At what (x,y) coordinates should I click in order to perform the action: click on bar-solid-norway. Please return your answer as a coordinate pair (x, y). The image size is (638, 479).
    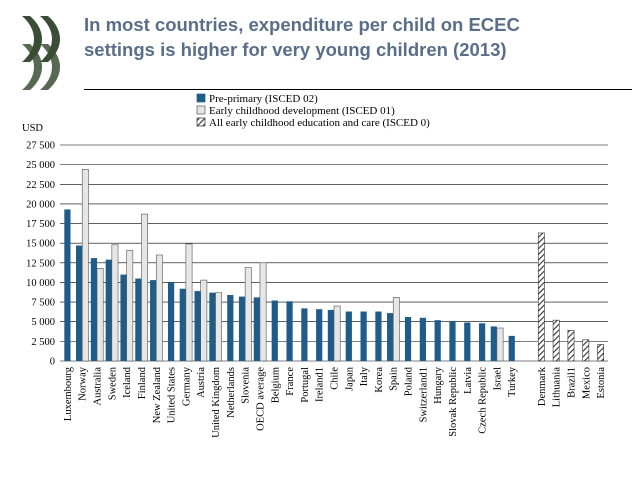
    Looking at the image, I should click on (79, 303).